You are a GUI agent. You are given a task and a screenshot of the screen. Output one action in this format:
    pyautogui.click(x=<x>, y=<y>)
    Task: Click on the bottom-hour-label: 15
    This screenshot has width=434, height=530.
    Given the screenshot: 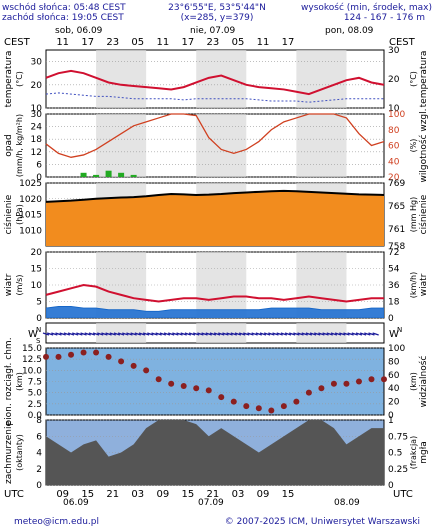 What is the action you would take?
    pyautogui.click(x=288, y=494)
    